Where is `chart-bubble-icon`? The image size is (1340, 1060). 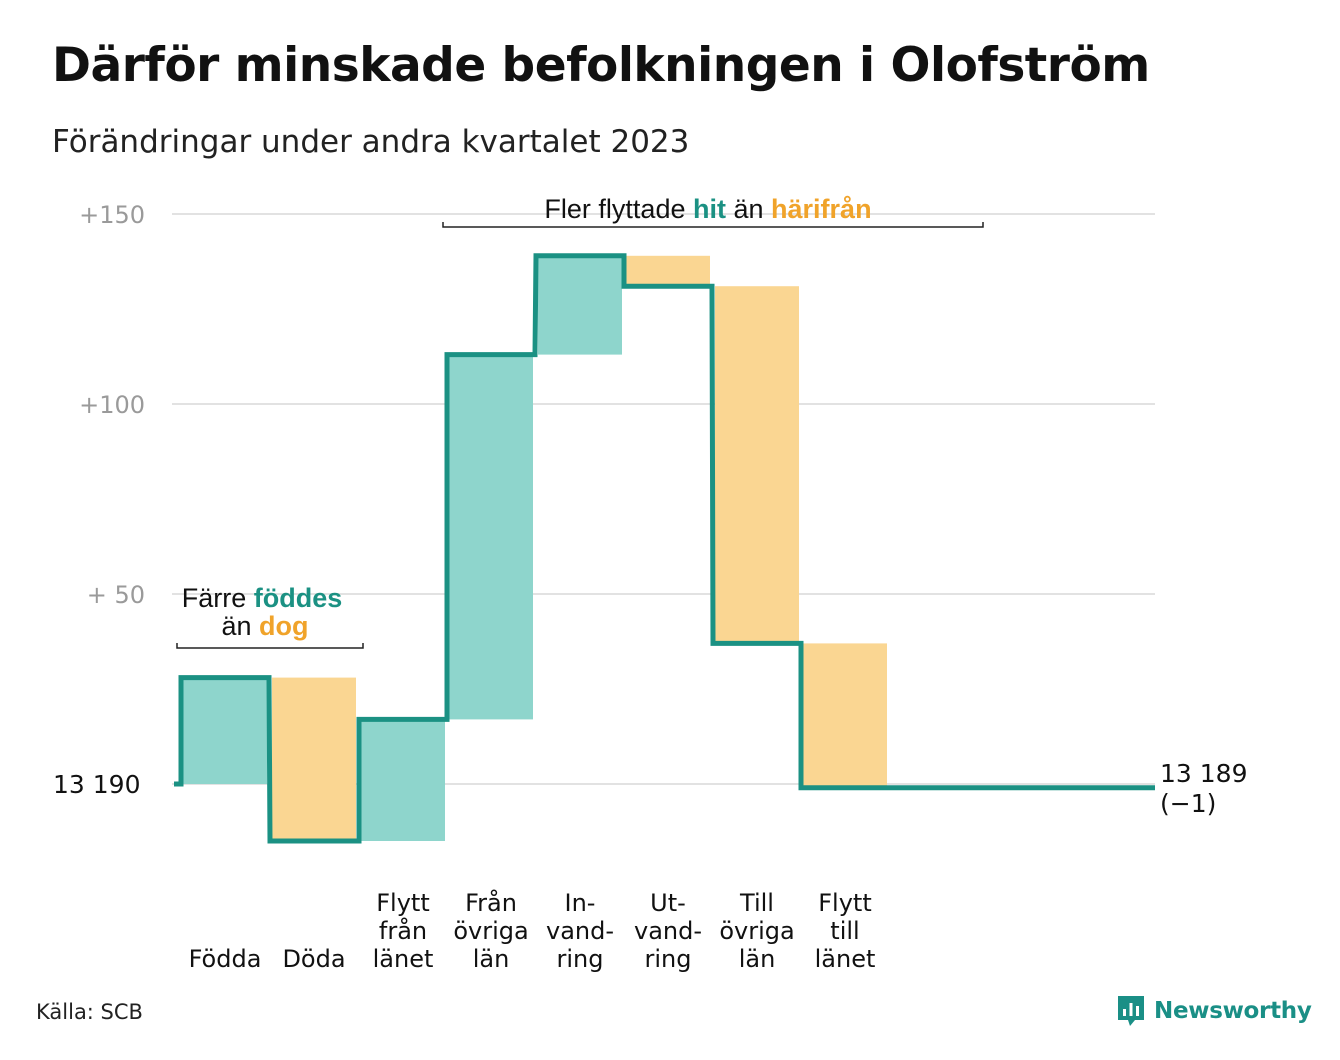
chart-bubble-icon is located at coordinates (1131, 1011).